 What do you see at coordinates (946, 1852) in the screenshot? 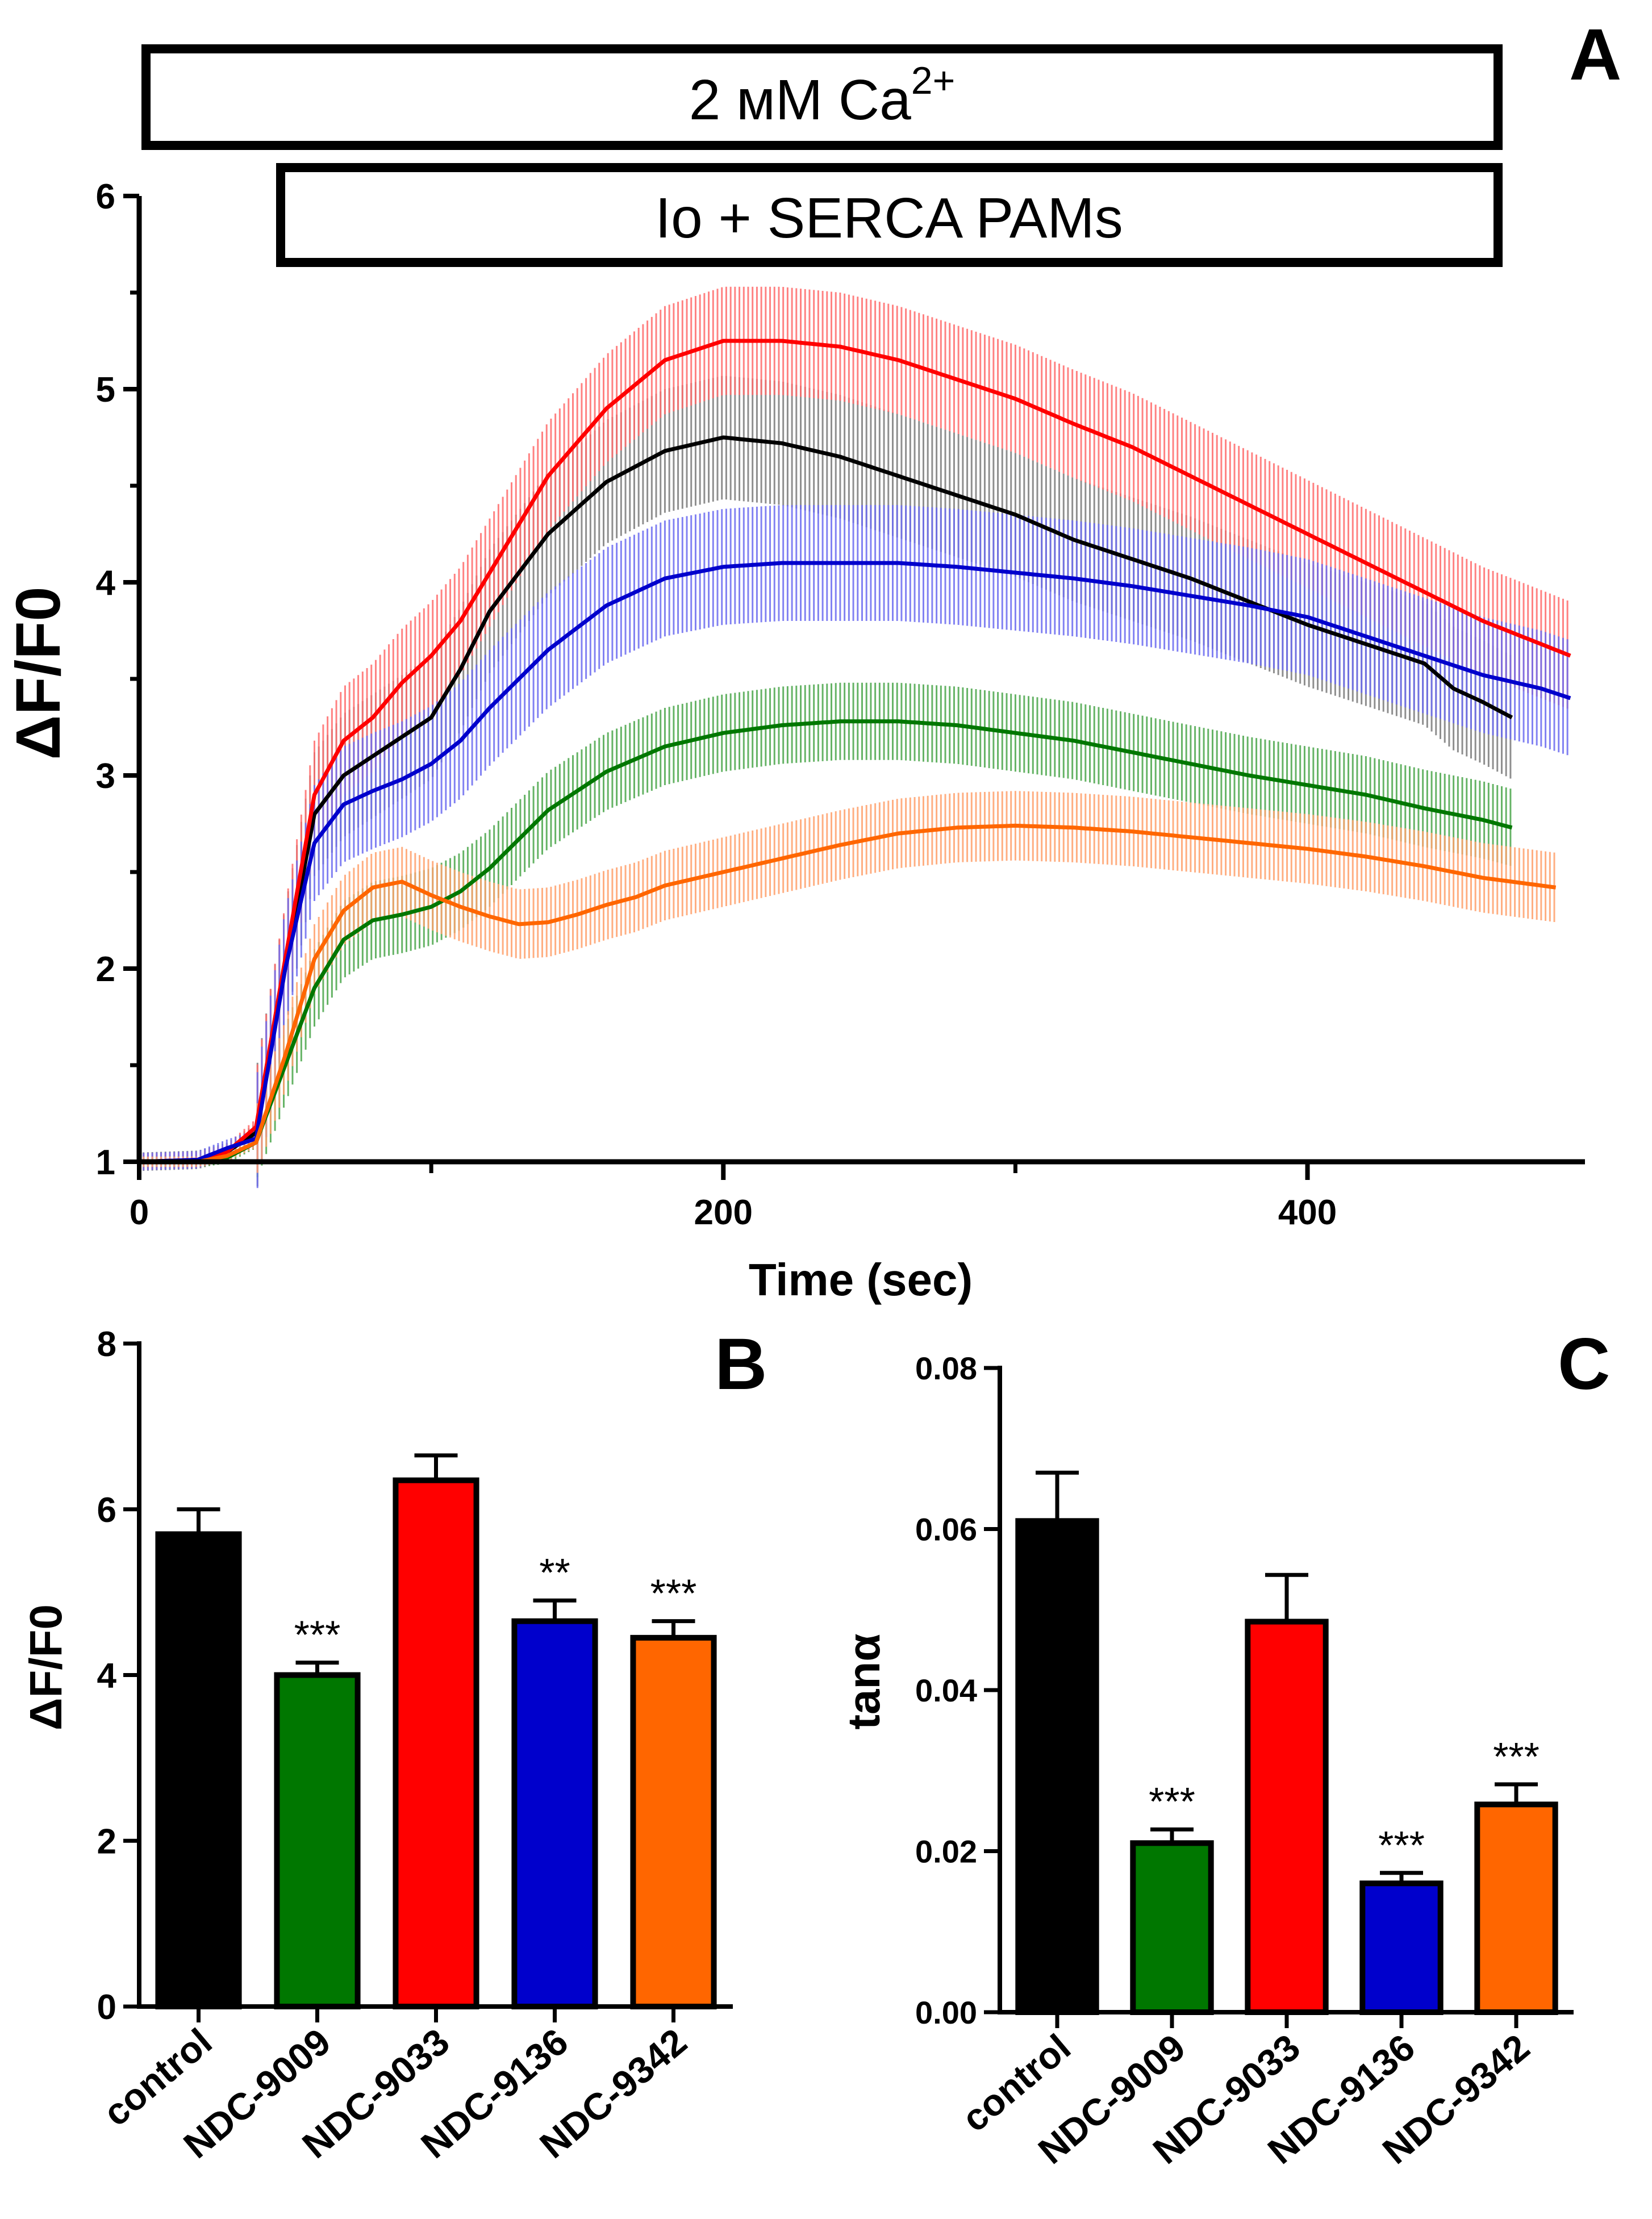
I see `y-tick-label: 0.02` at bounding box center [946, 1852].